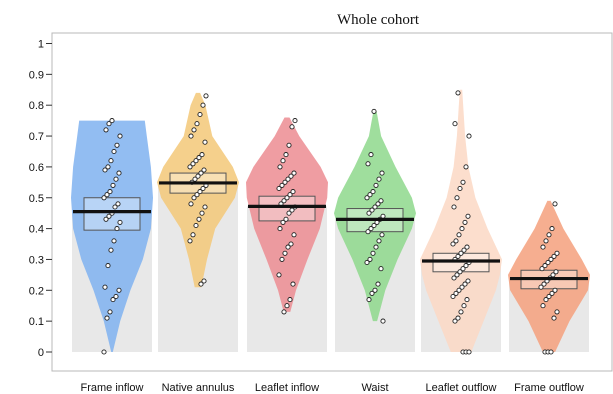  I want to click on chart-title: Whole cohort, so click(378, 20).